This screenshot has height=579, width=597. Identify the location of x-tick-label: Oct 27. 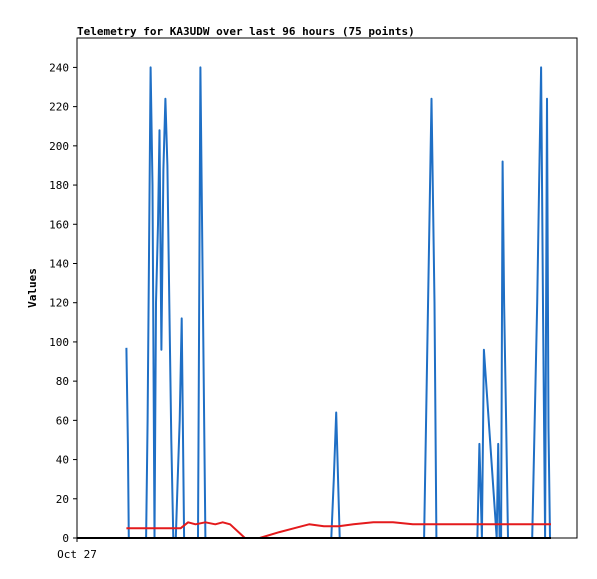
(77, 554).